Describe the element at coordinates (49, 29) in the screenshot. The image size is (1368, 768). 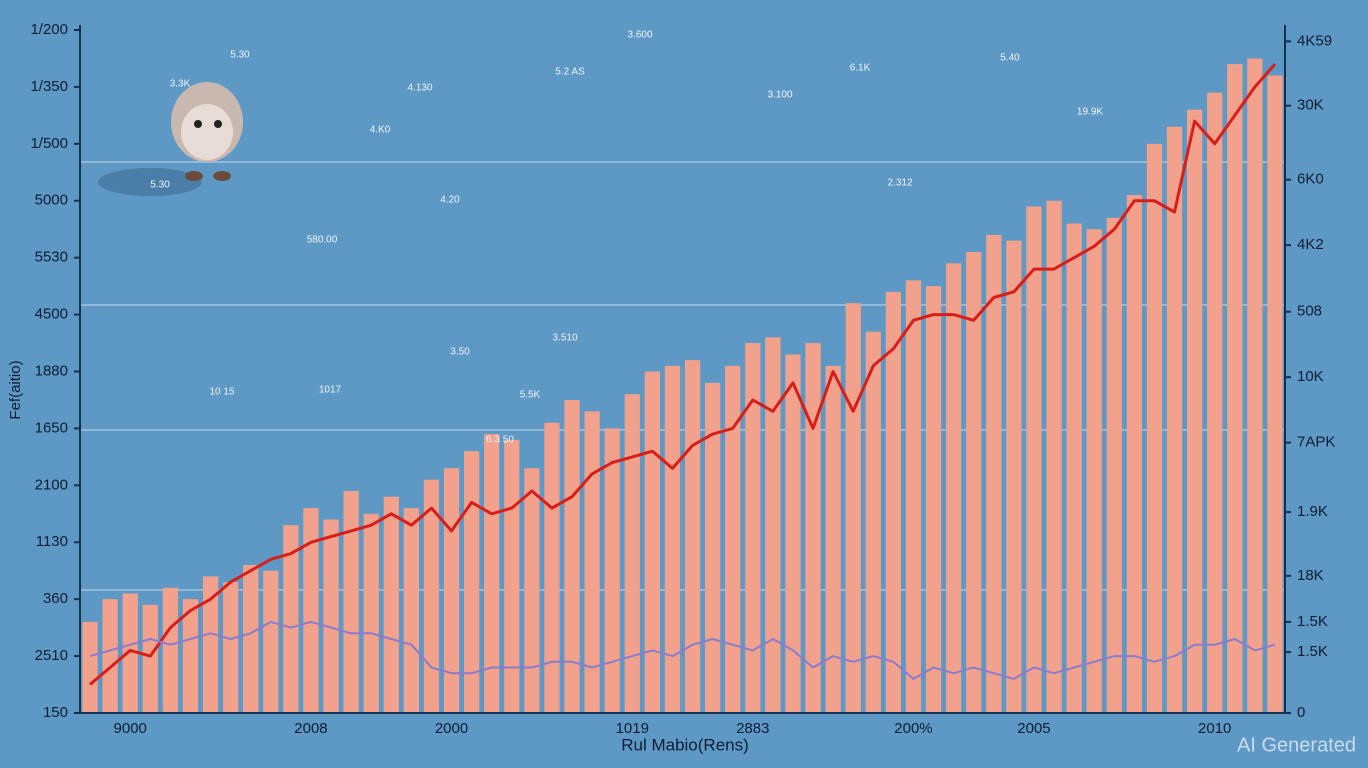
I see `y-tick-label: 1/200` at that location.